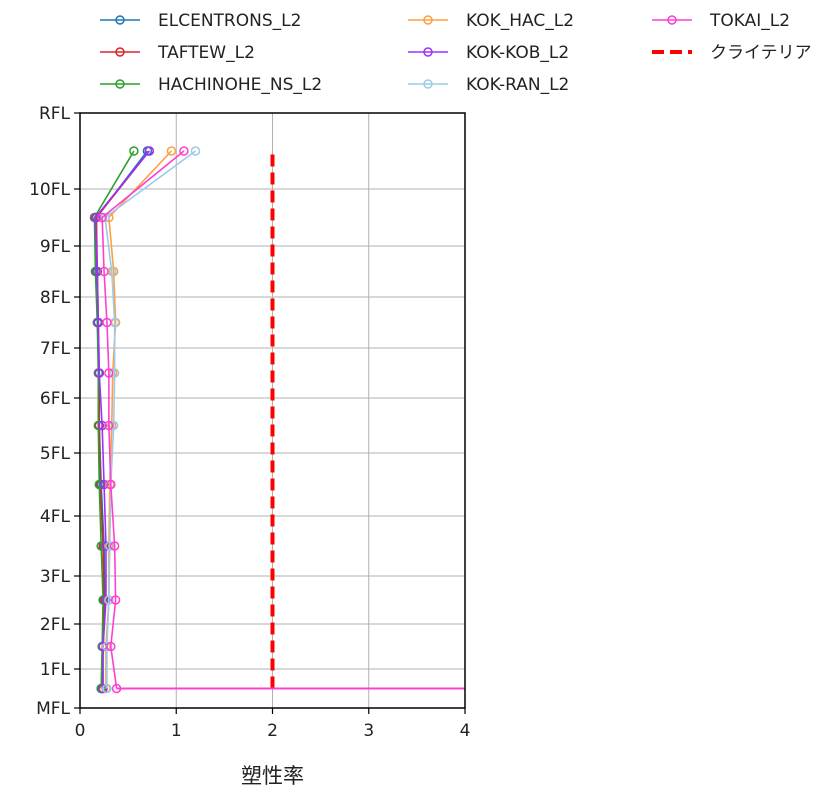 The width and height of the screenshot is (839, 796). What do you see at coordinates (55, 247) in the screenshot?
I see `y-tick-label: 9FL` at bounding box center [55, 247].